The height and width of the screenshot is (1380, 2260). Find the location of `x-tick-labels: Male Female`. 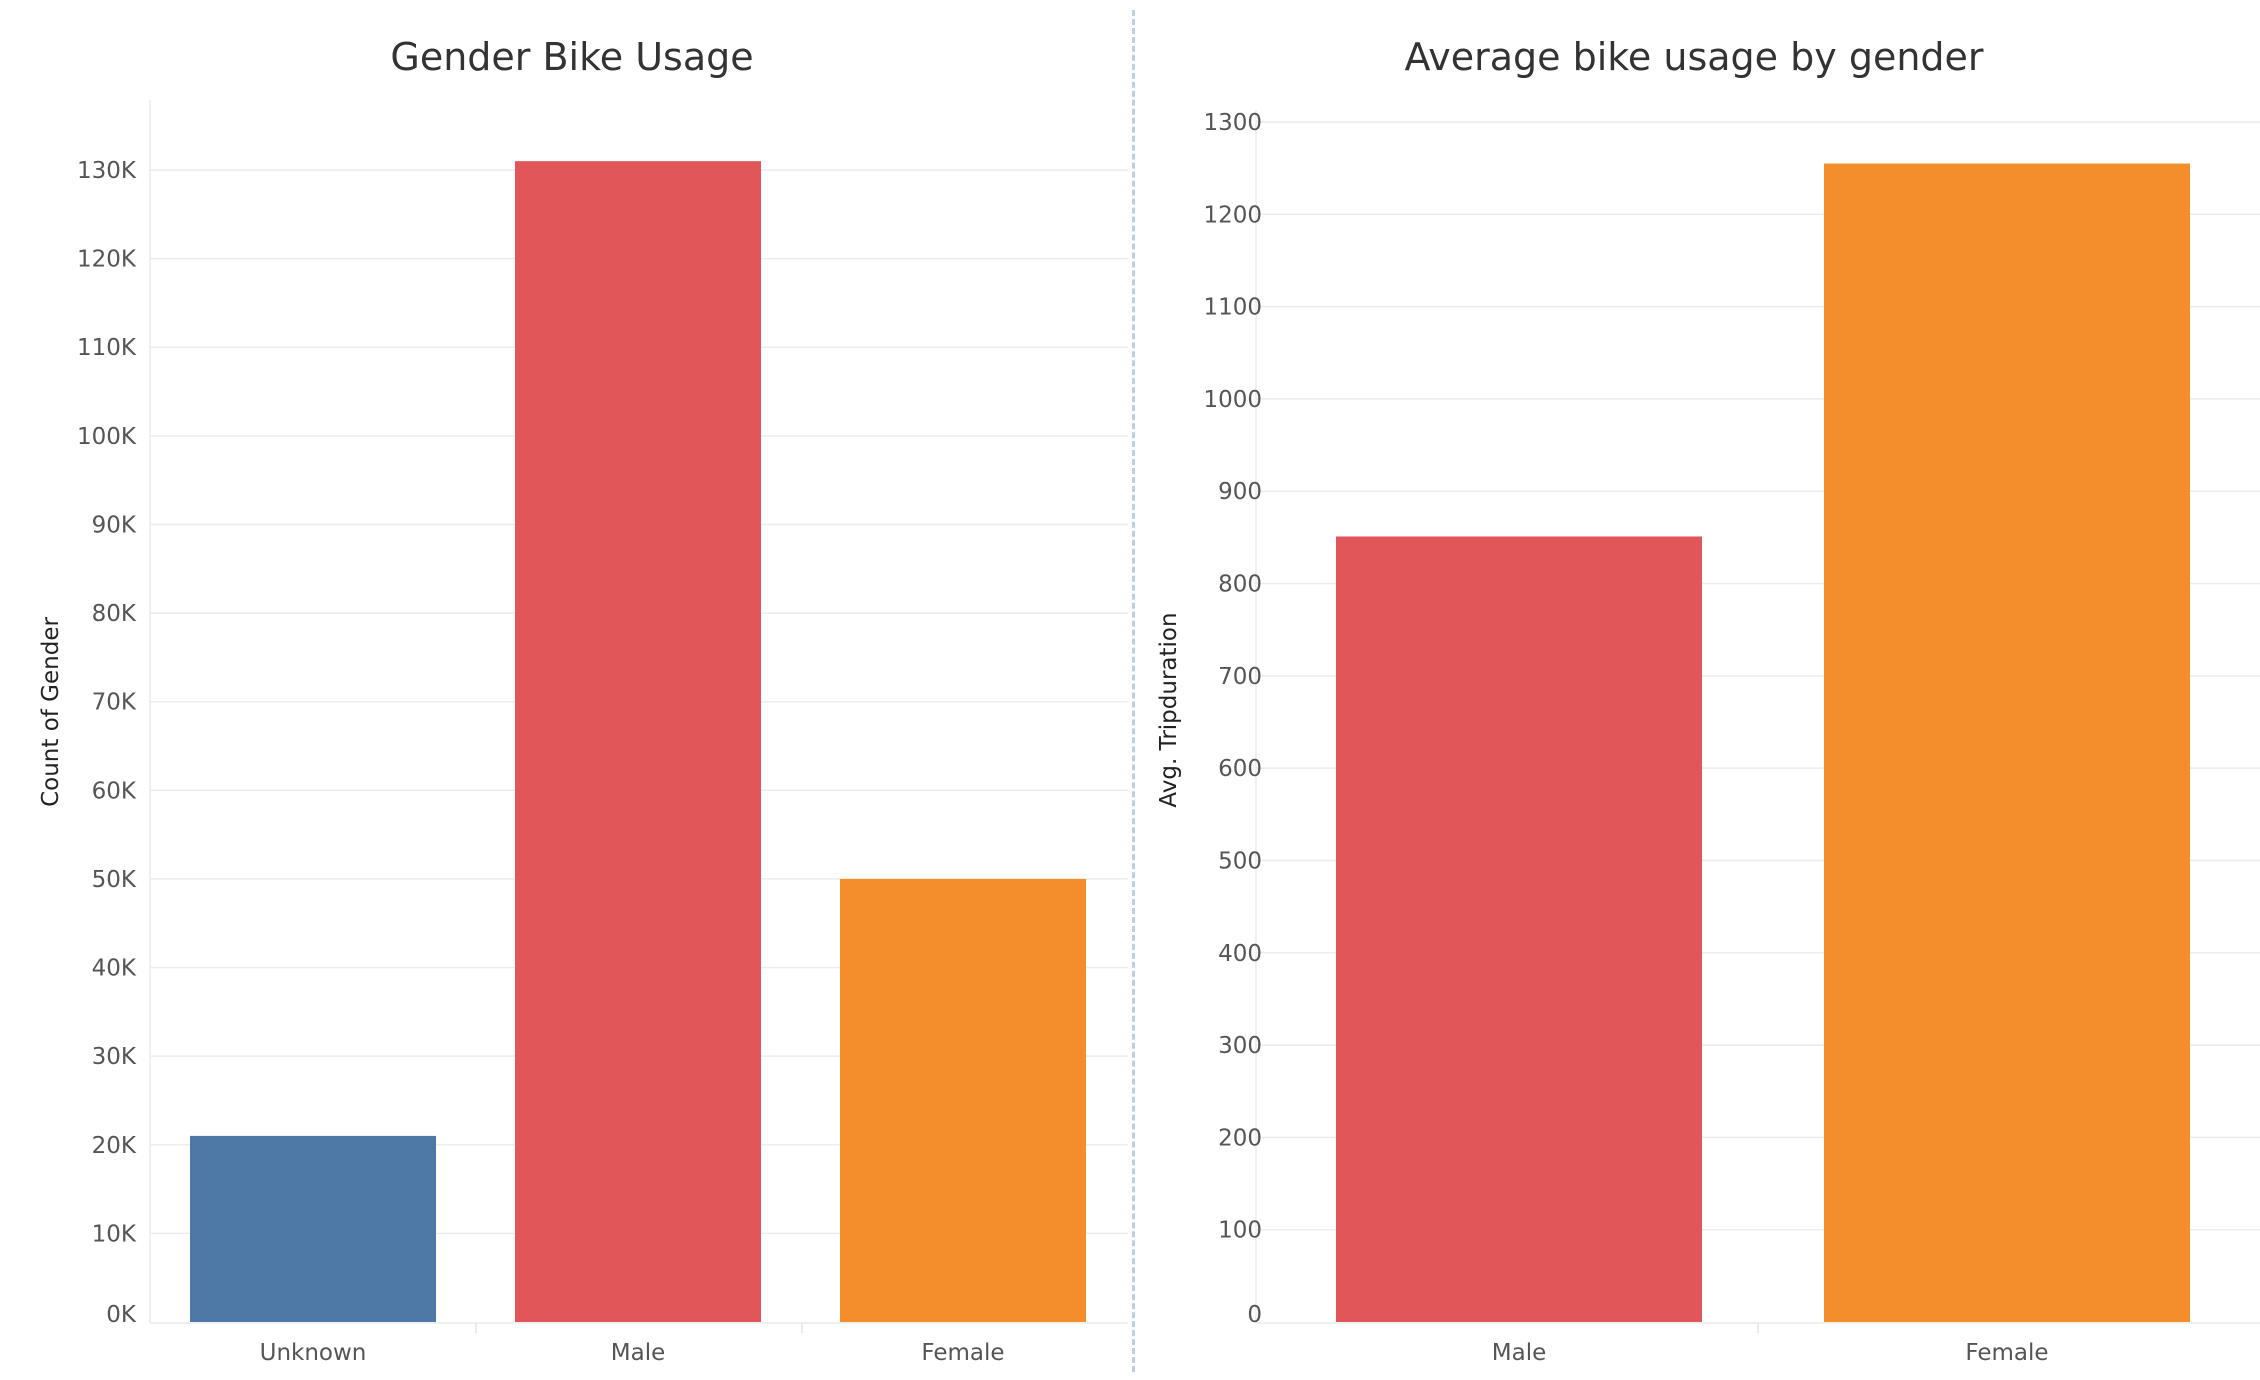

x-tick-labels: Male Female is located at coordinates (1770, 1344).